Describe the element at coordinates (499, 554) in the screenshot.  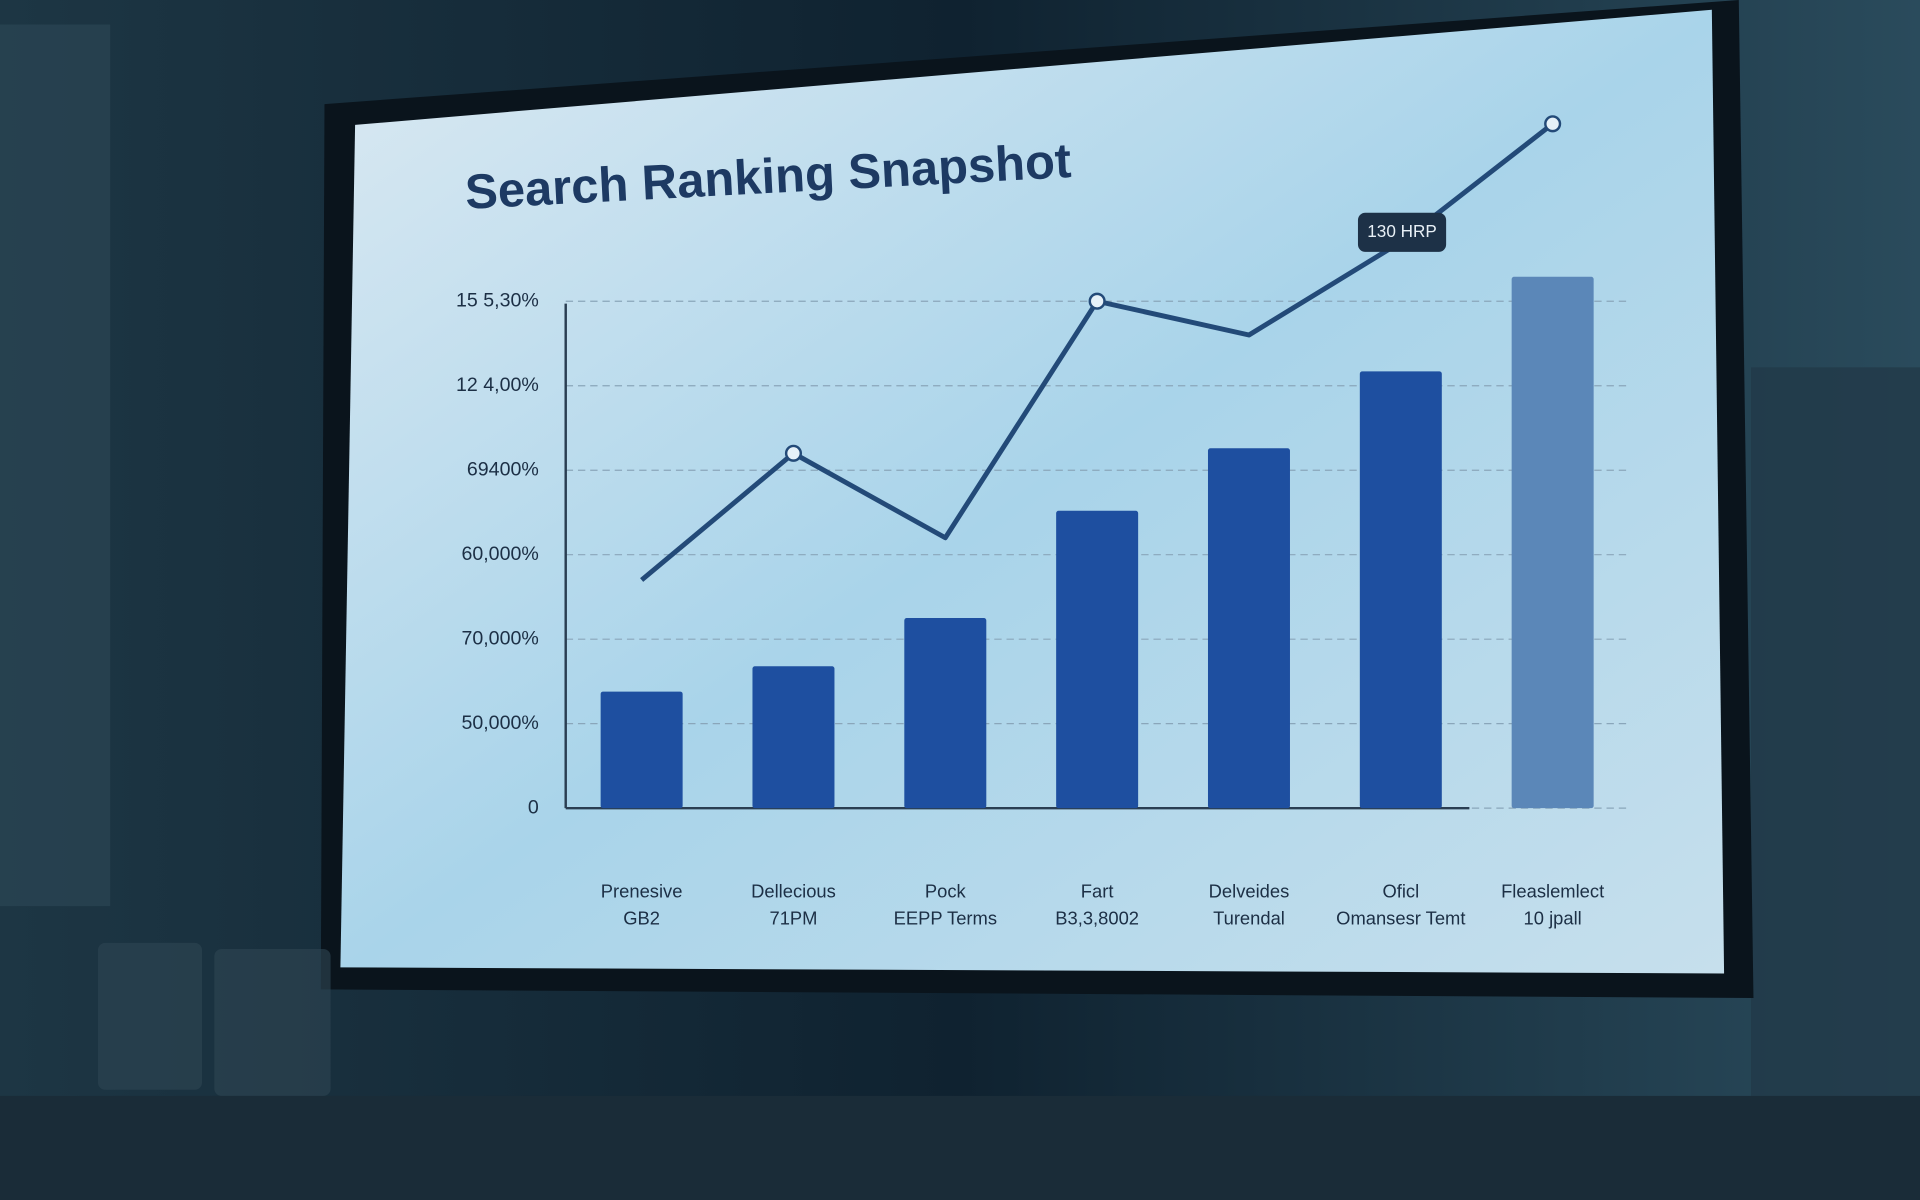
I see `y-tick-label: 60,000%` at that location.